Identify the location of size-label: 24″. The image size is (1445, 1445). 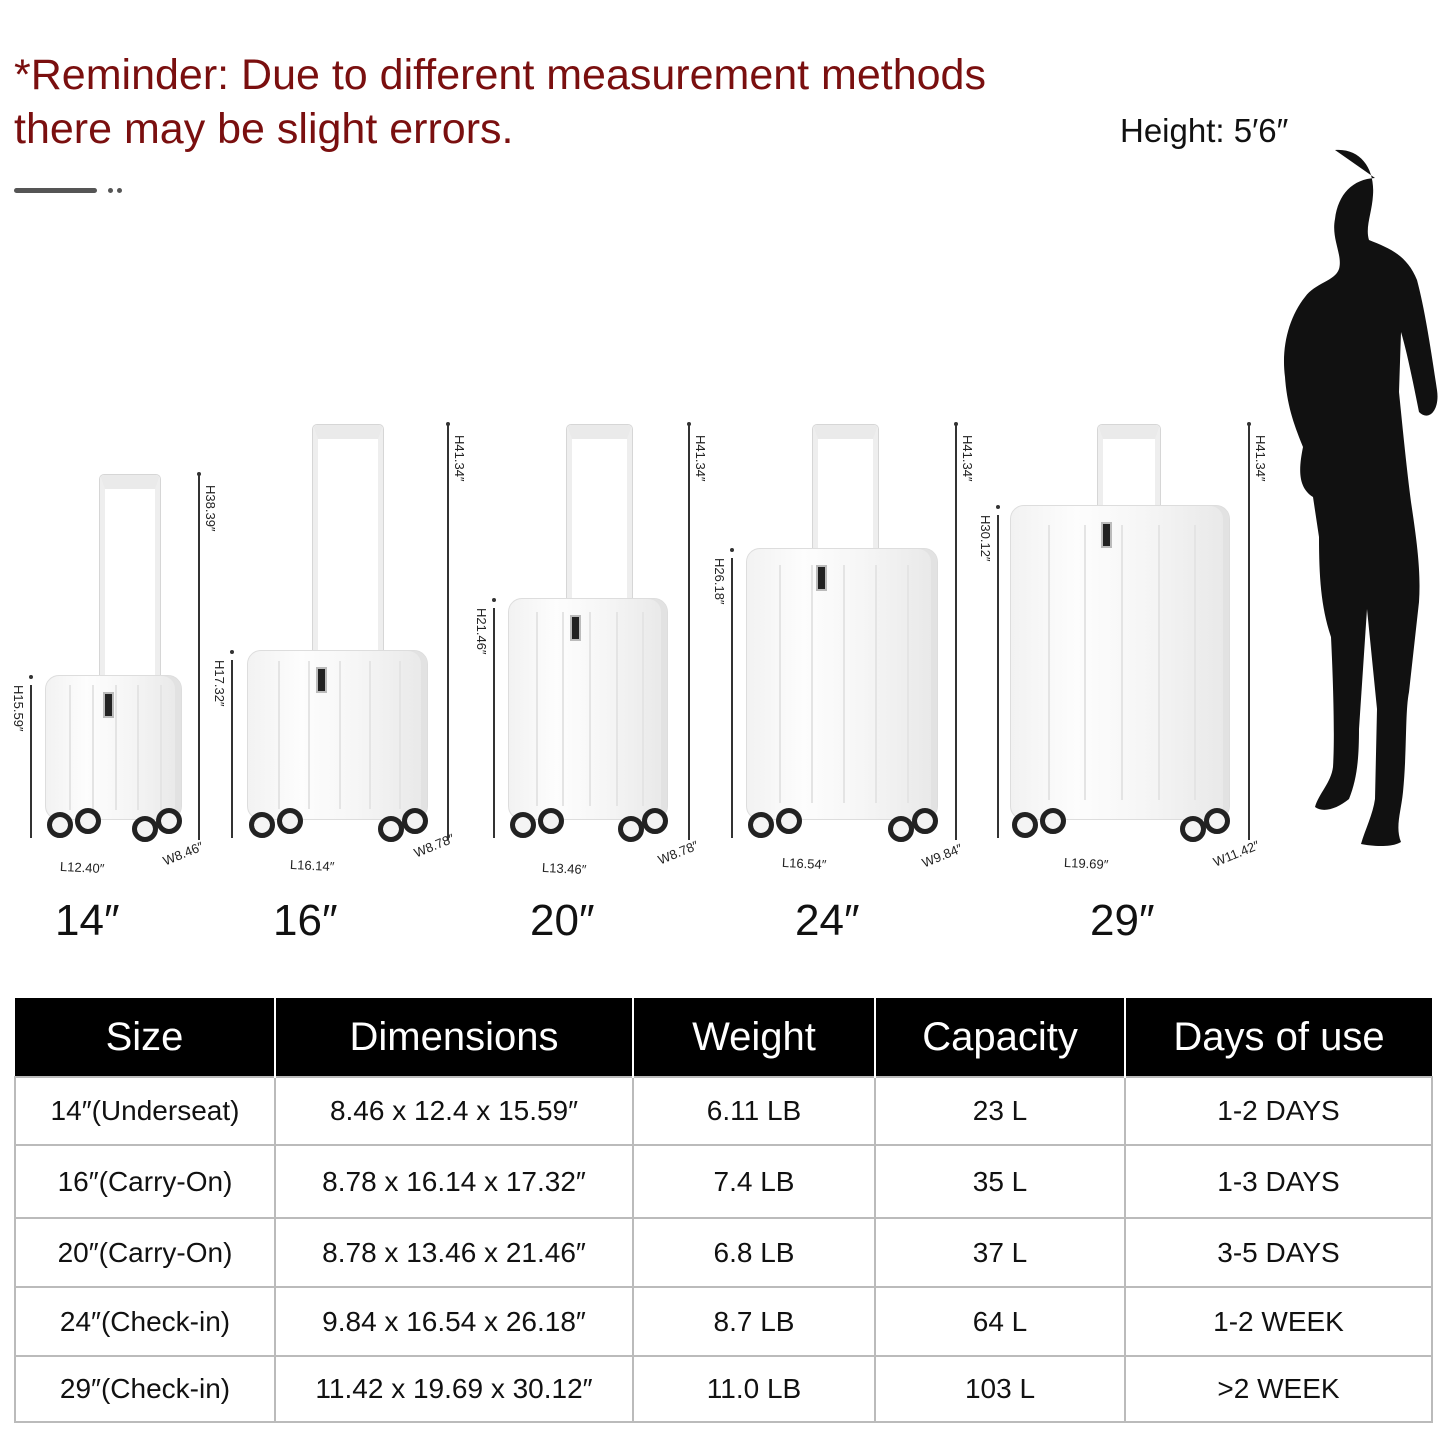
(827, 920).